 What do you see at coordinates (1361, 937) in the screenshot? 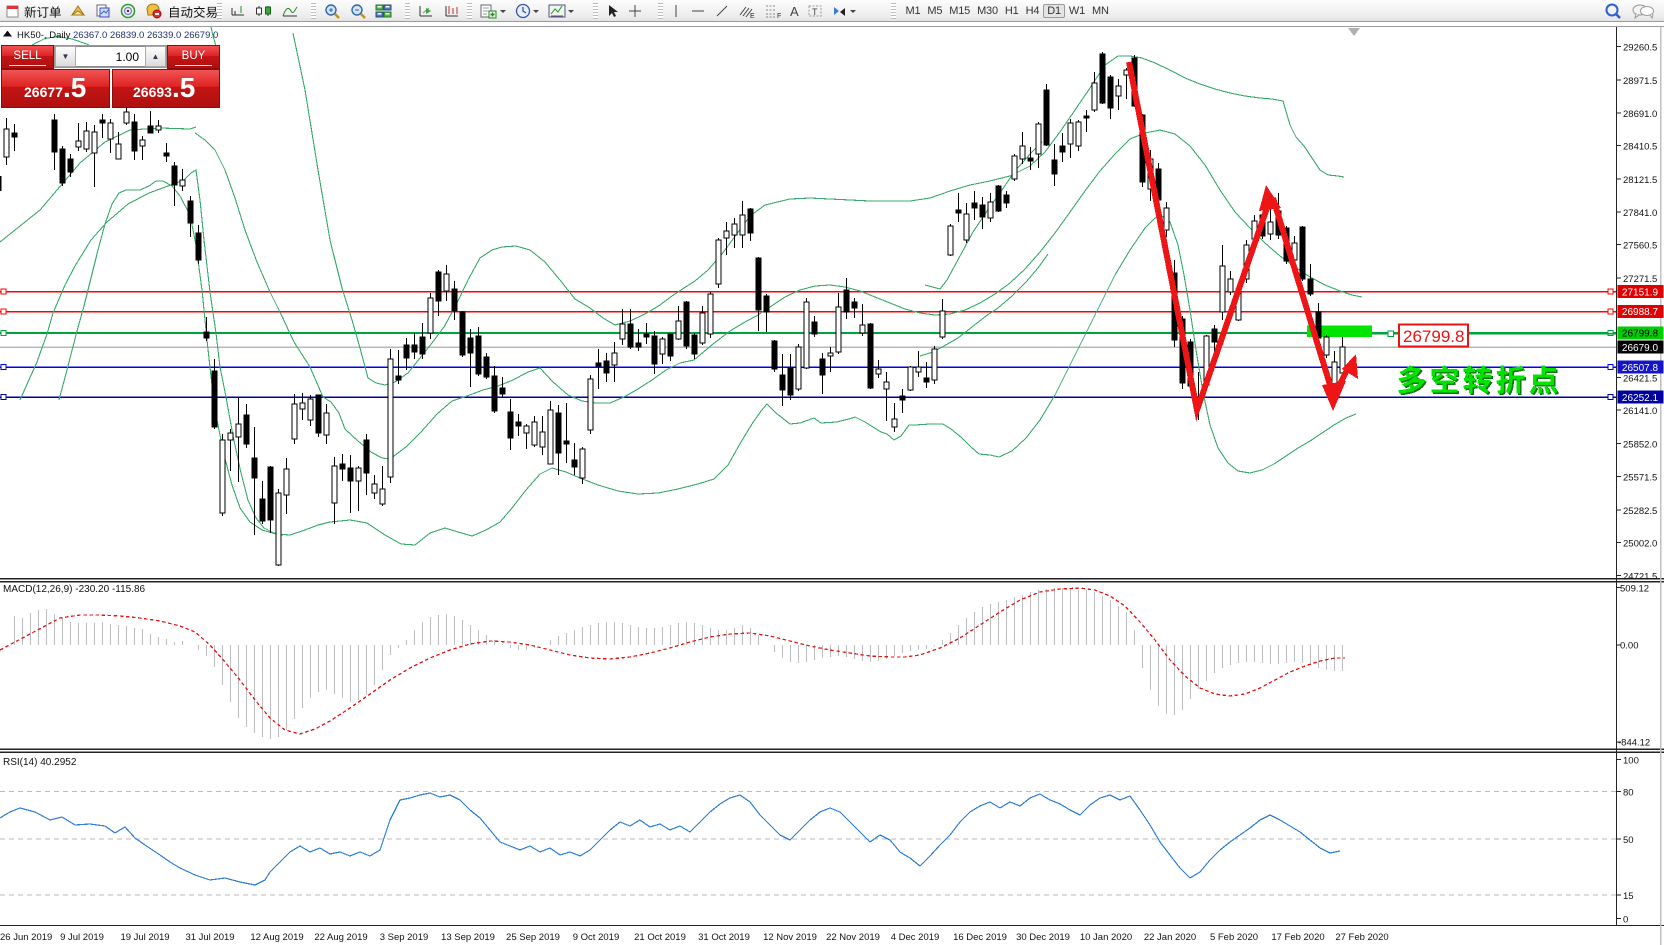
I see `svg-text: 27 Feb 2020` at bounding box center [1361, 937].